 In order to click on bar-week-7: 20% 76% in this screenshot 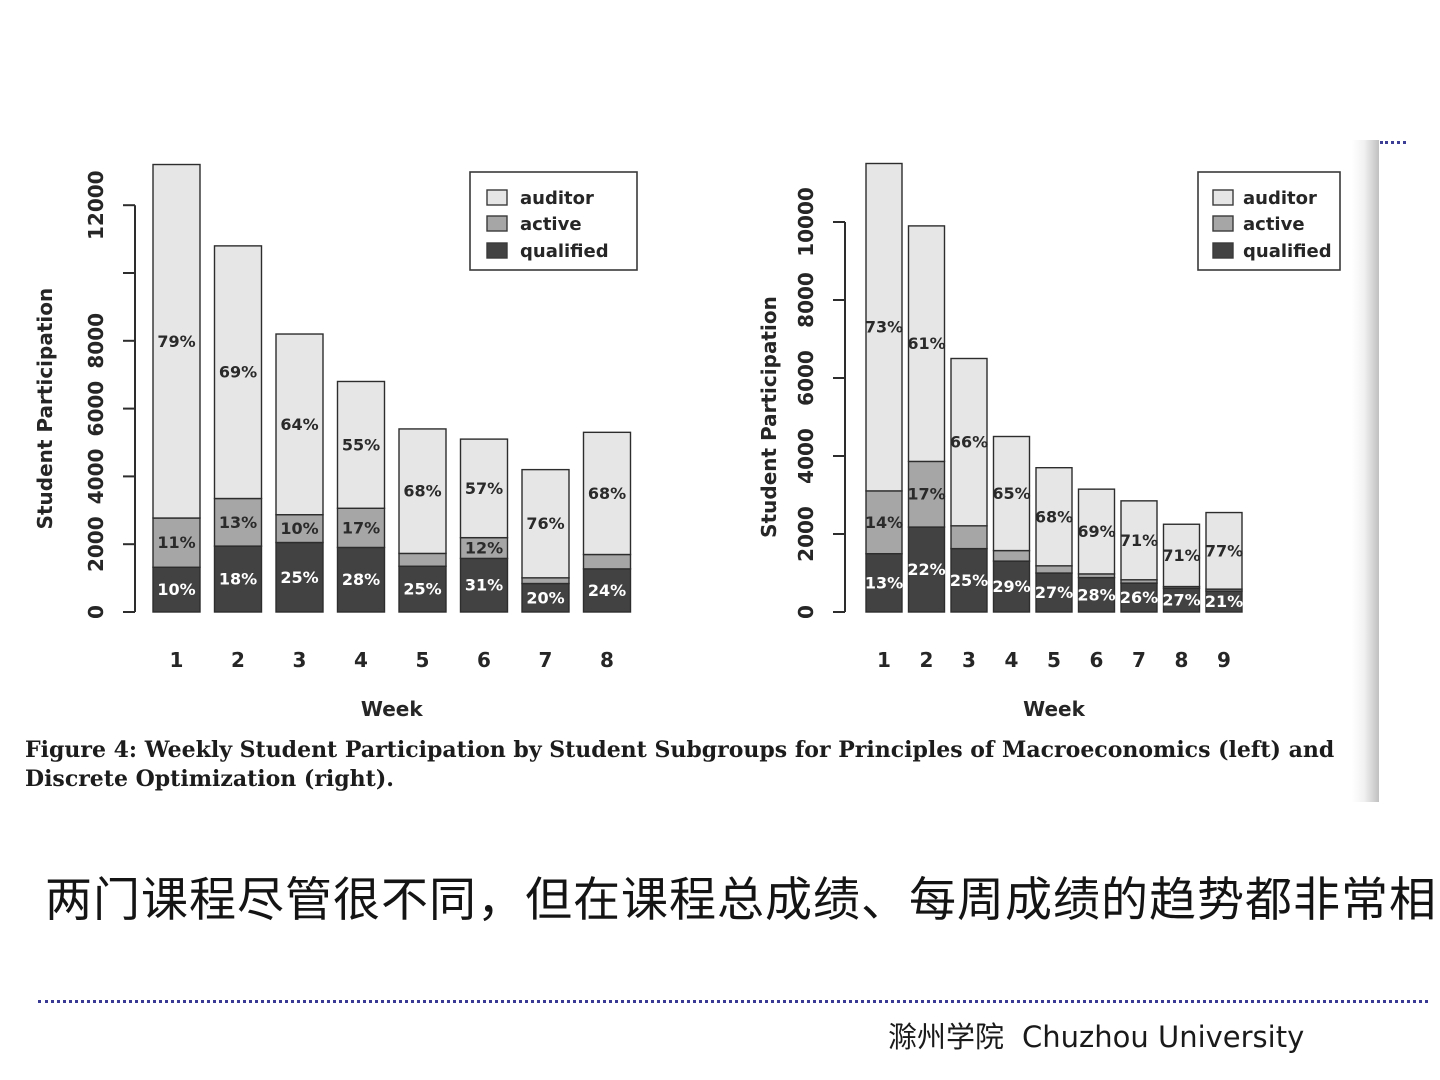, I will do `click(545, 540)`.